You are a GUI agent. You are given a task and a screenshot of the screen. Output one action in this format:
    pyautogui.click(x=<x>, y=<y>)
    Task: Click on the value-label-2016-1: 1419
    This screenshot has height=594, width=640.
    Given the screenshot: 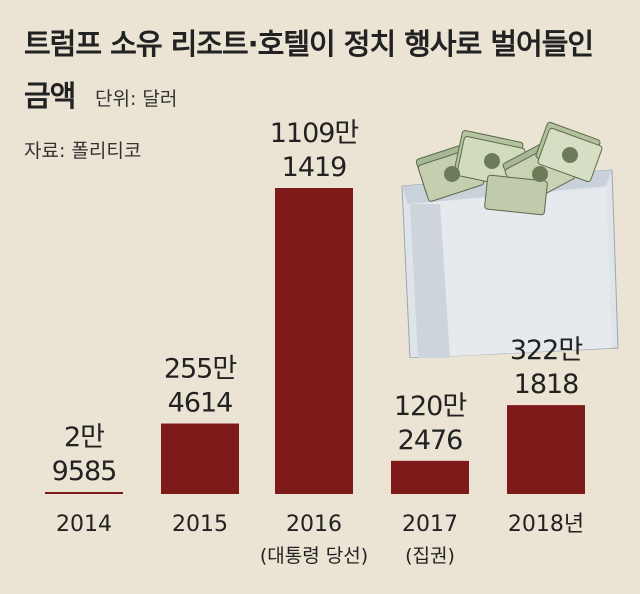 What is the action you would take?
    pyautogui.click(x=314, y=167)
    